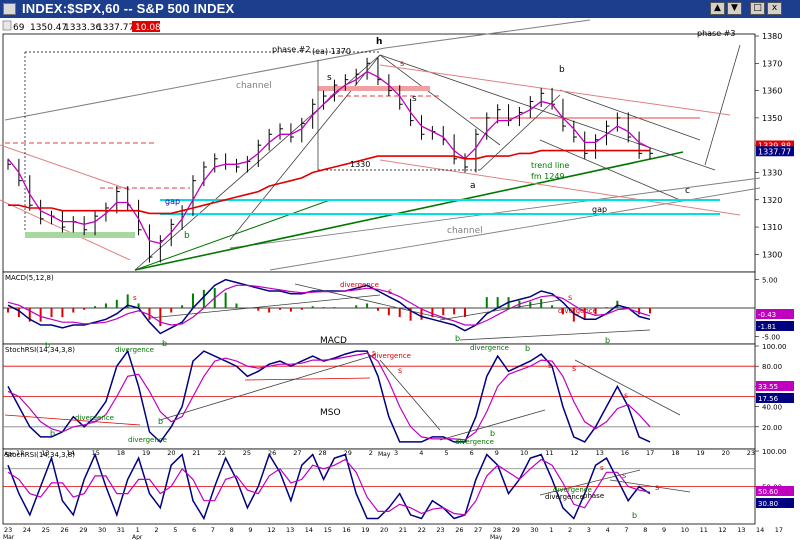 This screenshot has width=800, height=540. Describe the element at coordinates (9, 9) in the screenshot. I see `chart-app-icon` at that location.